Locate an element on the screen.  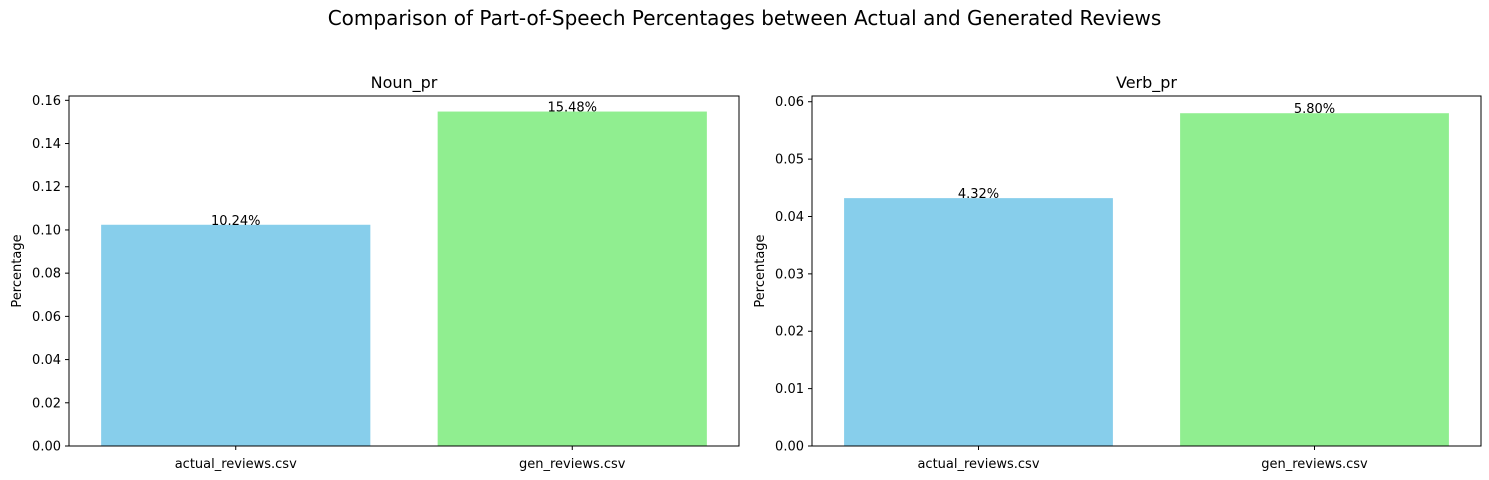
subplot-title: Noun_pr is located at coordinates (404, 83).